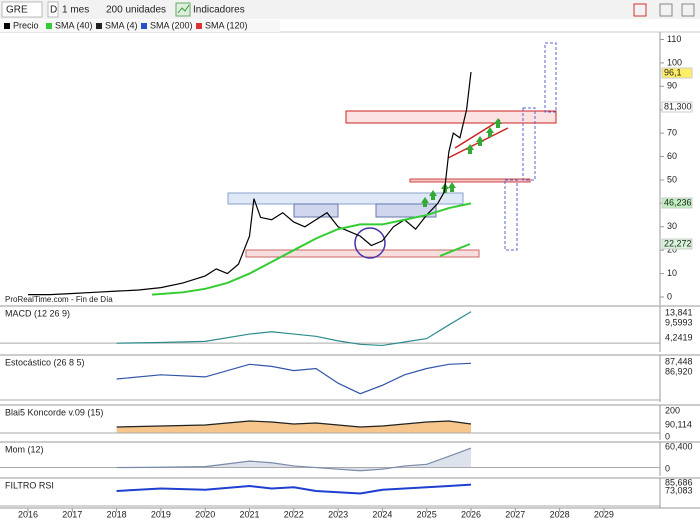 This screenshot has height=520, width=700. Describe the element at coordinates (674, 62) in the screenshot. I see `y-tick-label: 100` at that location.